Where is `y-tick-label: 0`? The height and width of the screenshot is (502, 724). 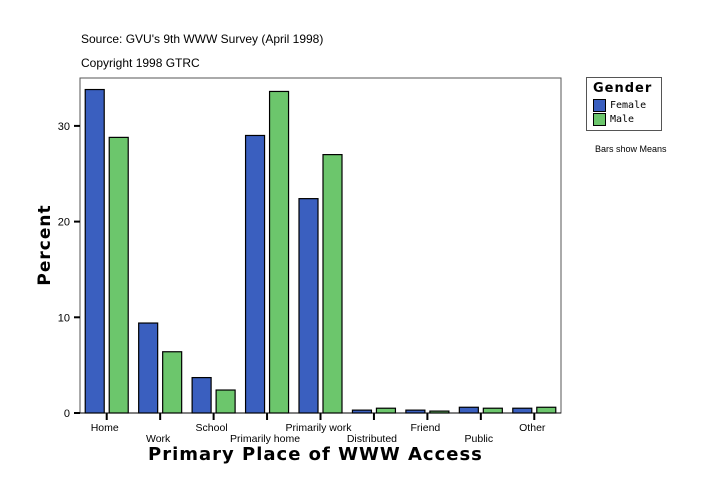 y-tick-label: 0 is located at coordinates (67, 414).